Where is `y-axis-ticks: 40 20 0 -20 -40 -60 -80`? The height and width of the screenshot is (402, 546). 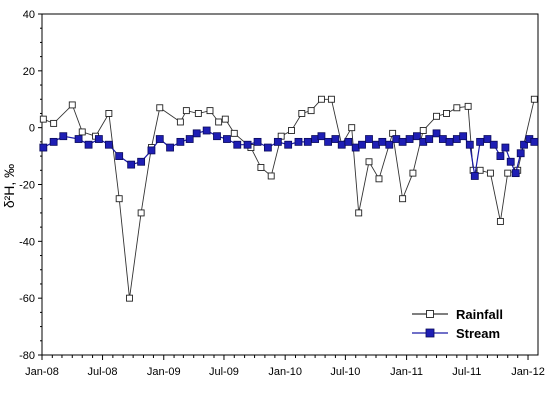 y-axis-ticks: 40 20 0 -20 -40 -60 -80 is located at coordinates (30, 185).